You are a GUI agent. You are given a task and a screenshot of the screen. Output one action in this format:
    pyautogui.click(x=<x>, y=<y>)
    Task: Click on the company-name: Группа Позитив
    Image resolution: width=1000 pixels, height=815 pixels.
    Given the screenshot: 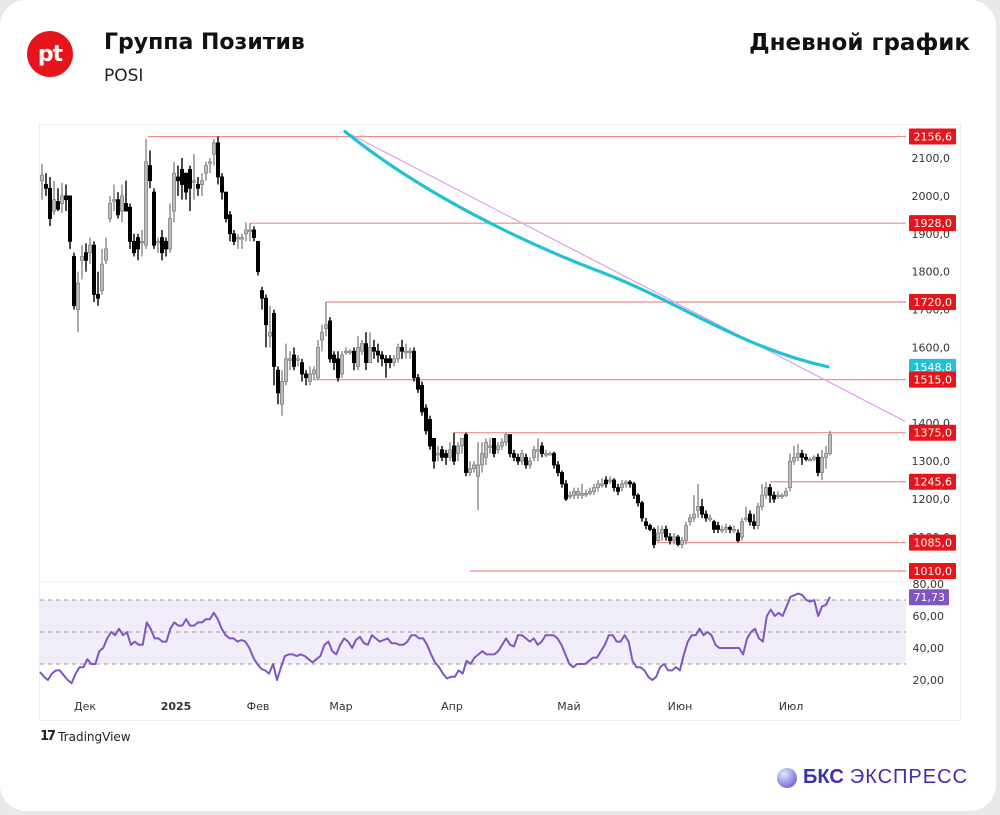 What is the action you would take?
    pyautogui.click(x=204, y=42)
    